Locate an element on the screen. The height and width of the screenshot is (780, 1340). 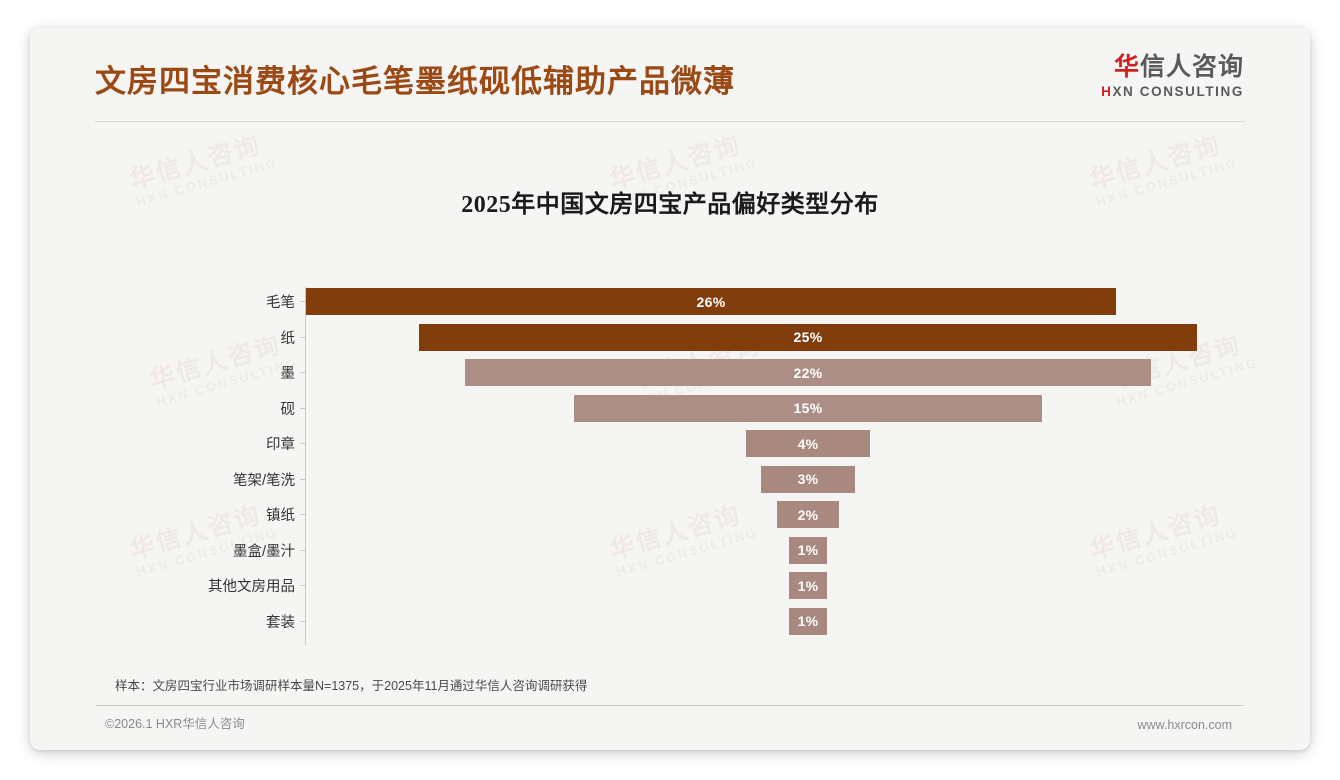
bar-track: 4% is located at coordinates (808, 444).